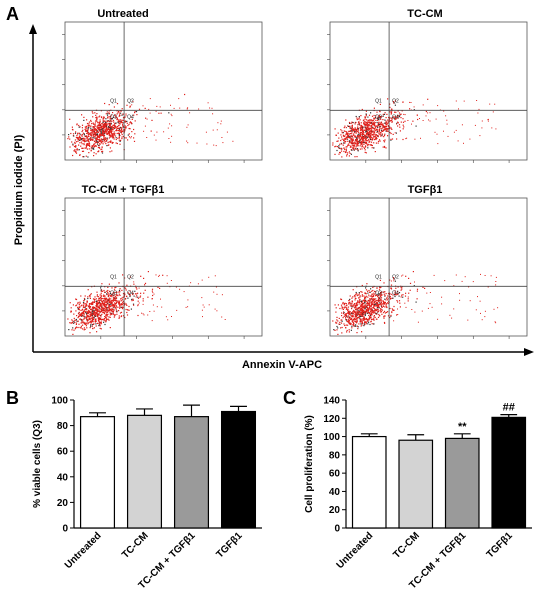  What do you see at coordinates (509, 408) in the screenshot?
I see `significance-mark: ##` at bounding box center [509, 408].